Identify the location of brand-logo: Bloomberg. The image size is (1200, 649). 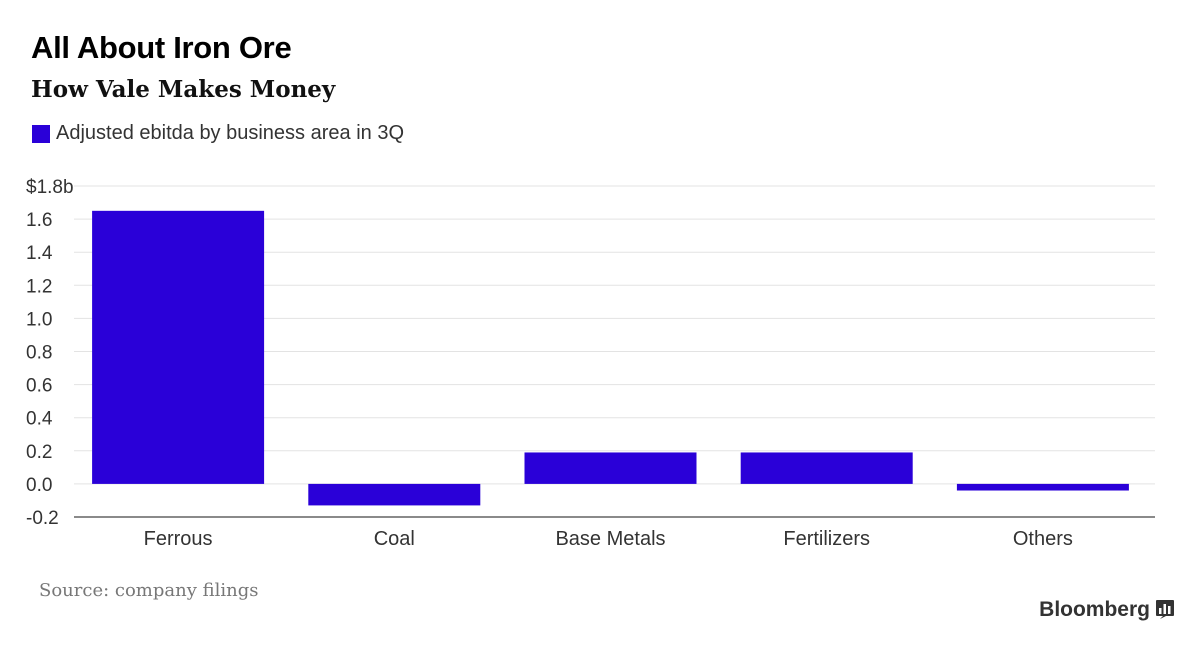
(1106, 610).